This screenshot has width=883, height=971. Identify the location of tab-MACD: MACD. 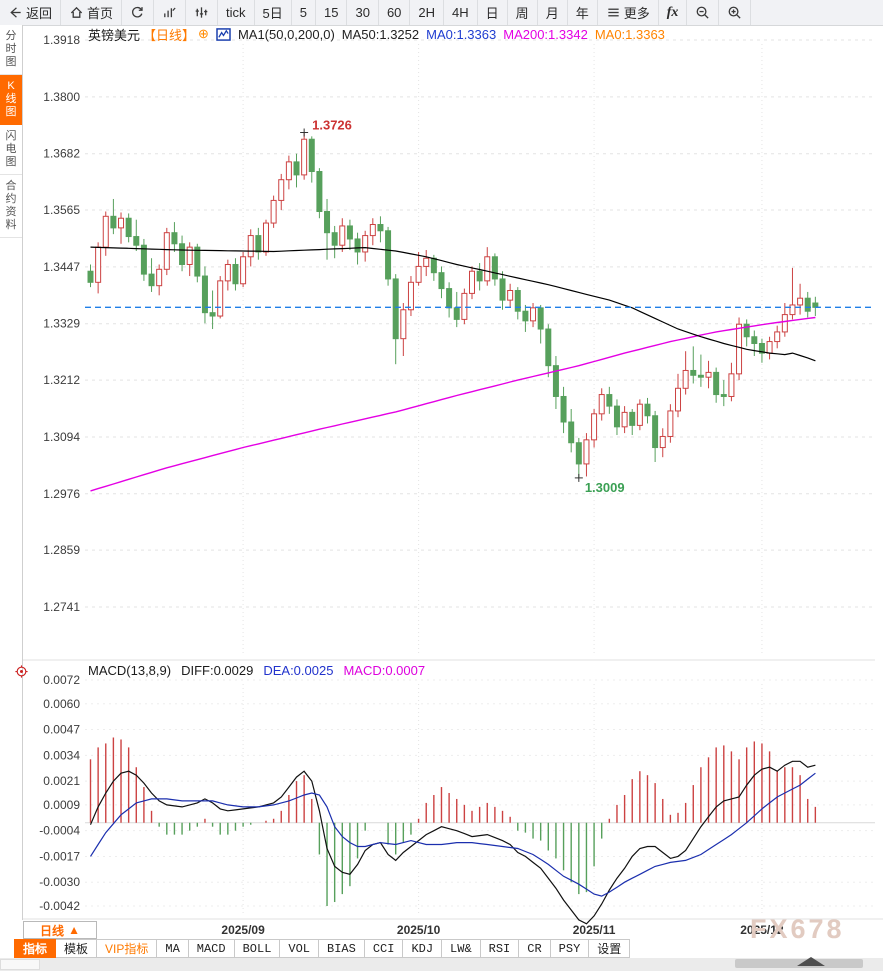
(211, 948).